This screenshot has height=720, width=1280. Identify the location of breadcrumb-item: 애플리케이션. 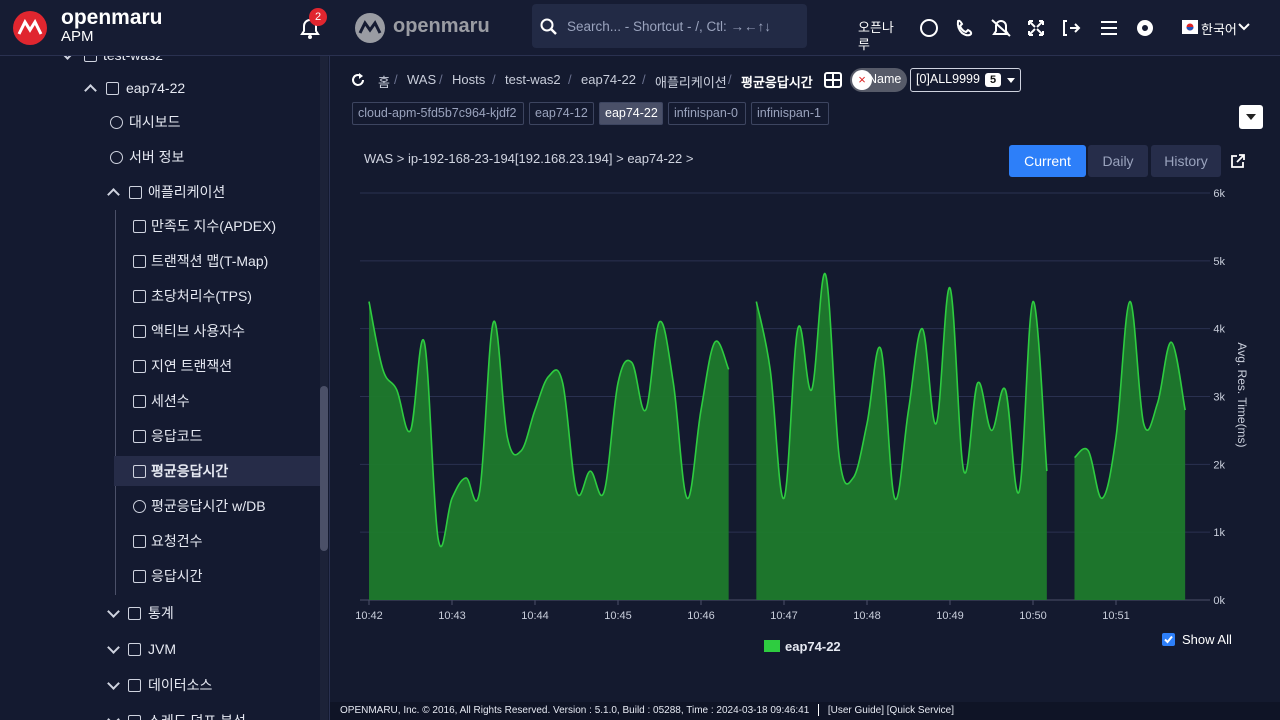
(691, 82).